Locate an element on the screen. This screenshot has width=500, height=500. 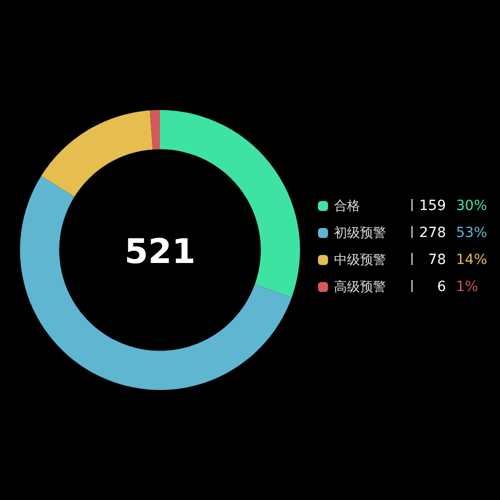
text: 30% is located at coordinates (472, 206).